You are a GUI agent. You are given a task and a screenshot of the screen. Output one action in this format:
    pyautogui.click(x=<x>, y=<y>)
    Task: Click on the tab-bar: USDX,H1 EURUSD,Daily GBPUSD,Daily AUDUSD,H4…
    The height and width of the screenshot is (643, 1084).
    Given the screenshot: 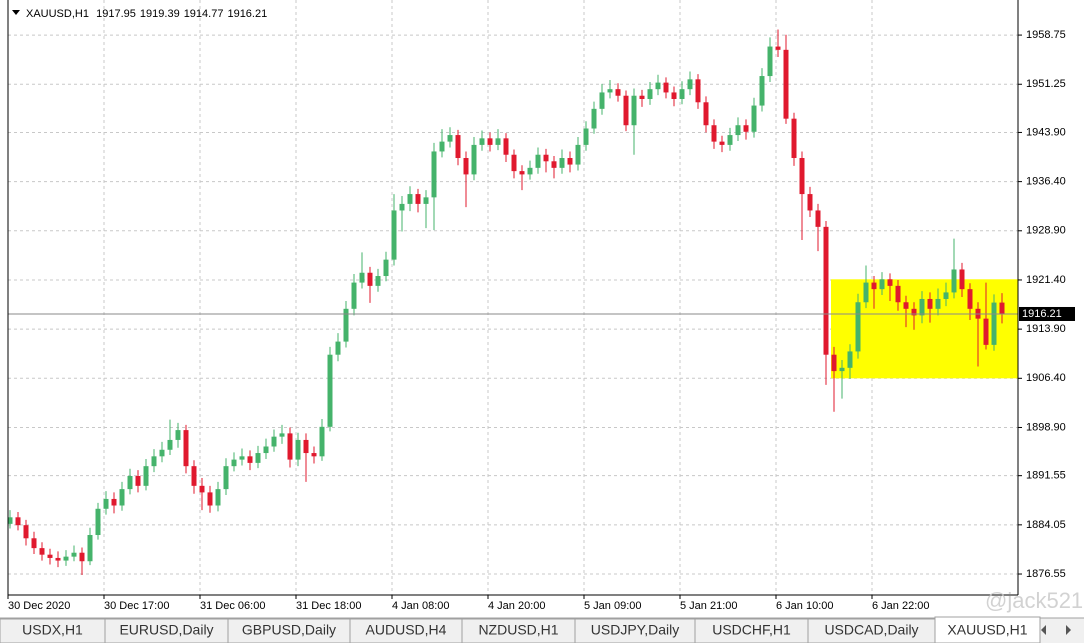 What is the action you would take?
    pyautogui.click(x=542, y=629)
    